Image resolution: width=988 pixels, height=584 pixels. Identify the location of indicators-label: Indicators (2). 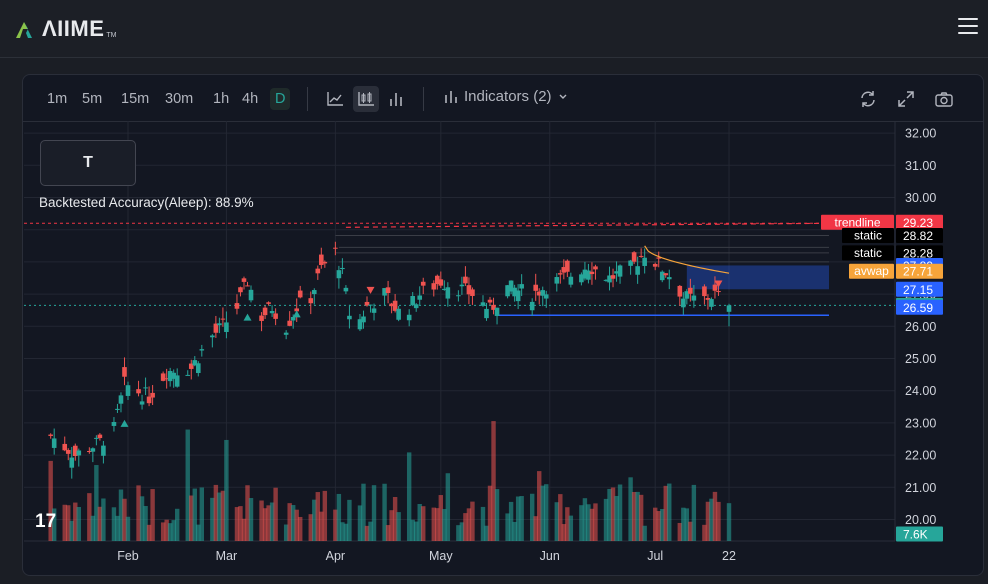
(508, 96).